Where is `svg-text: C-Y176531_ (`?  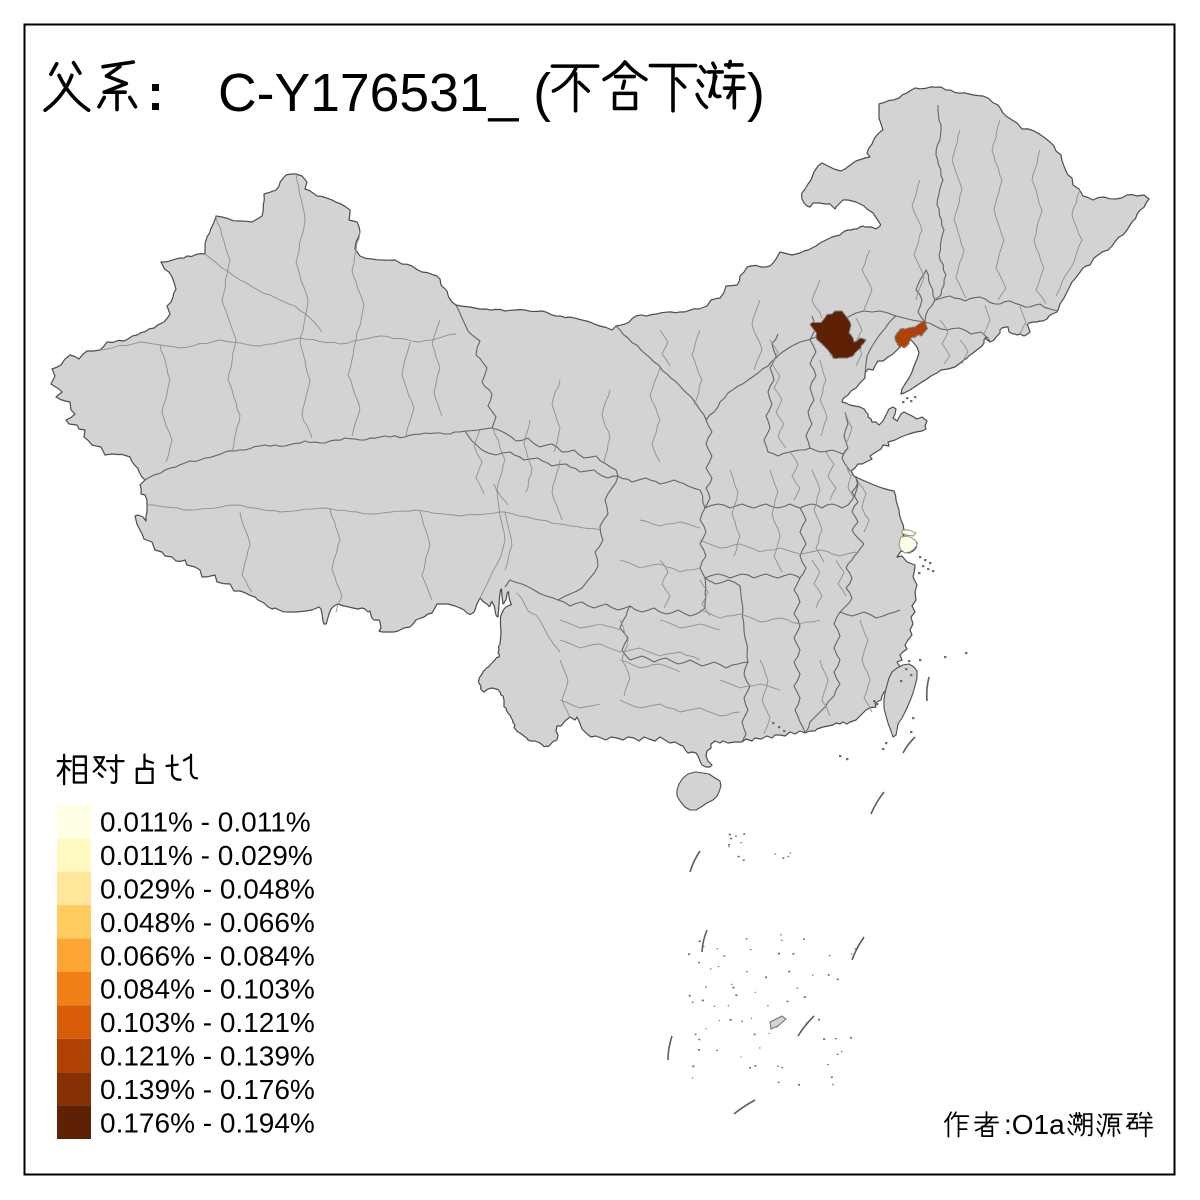
svg-text: C-Y176531_ ( is located at coordinates (384, 93).